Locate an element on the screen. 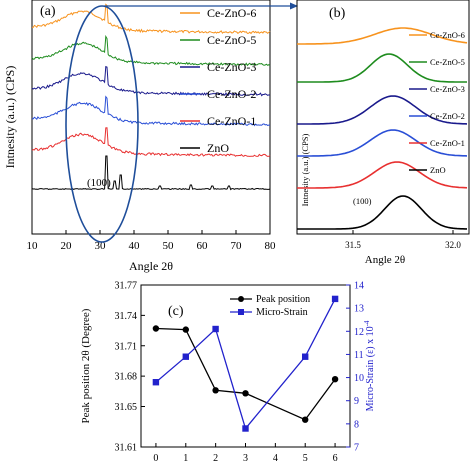 This screenshot has width=474, height=474. panel-c-ytick-label: 31.77 is located at coordinates (126, 286).